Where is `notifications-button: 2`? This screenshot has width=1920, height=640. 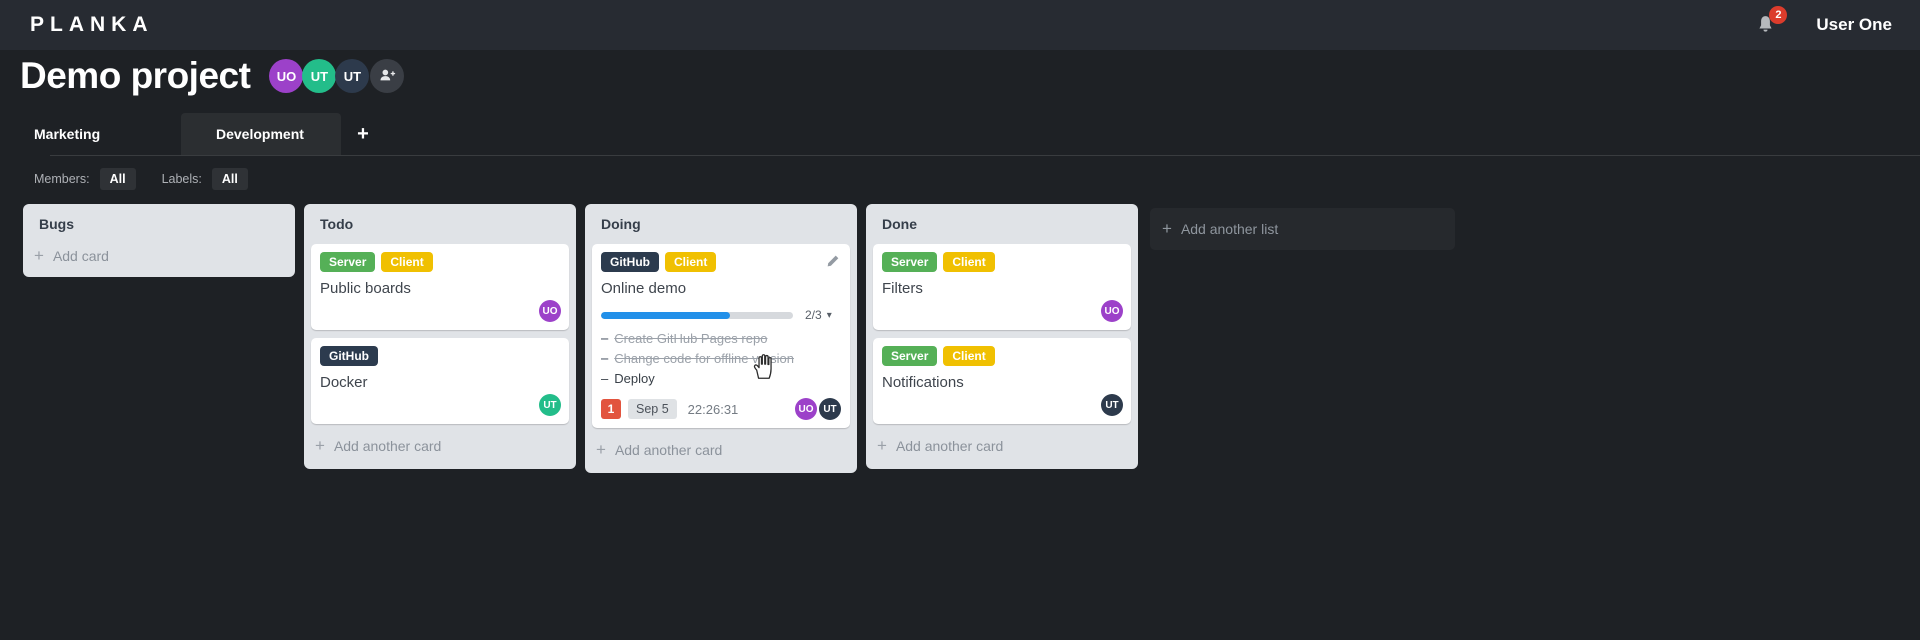
notifications-button: 2 is located at coordinates (1771, 21).